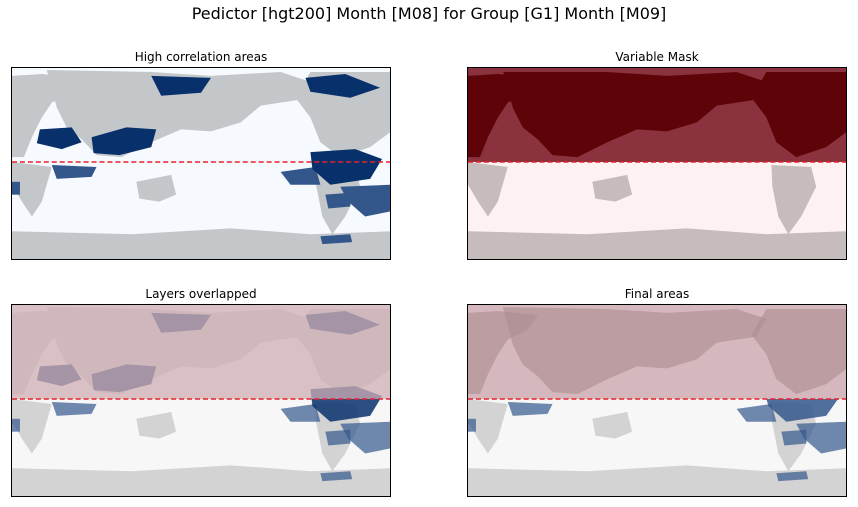  Describe the element at coordinates (657, 57) in the screenshot. I see `panel-title-variable-mask: Variable Mask` at that location.